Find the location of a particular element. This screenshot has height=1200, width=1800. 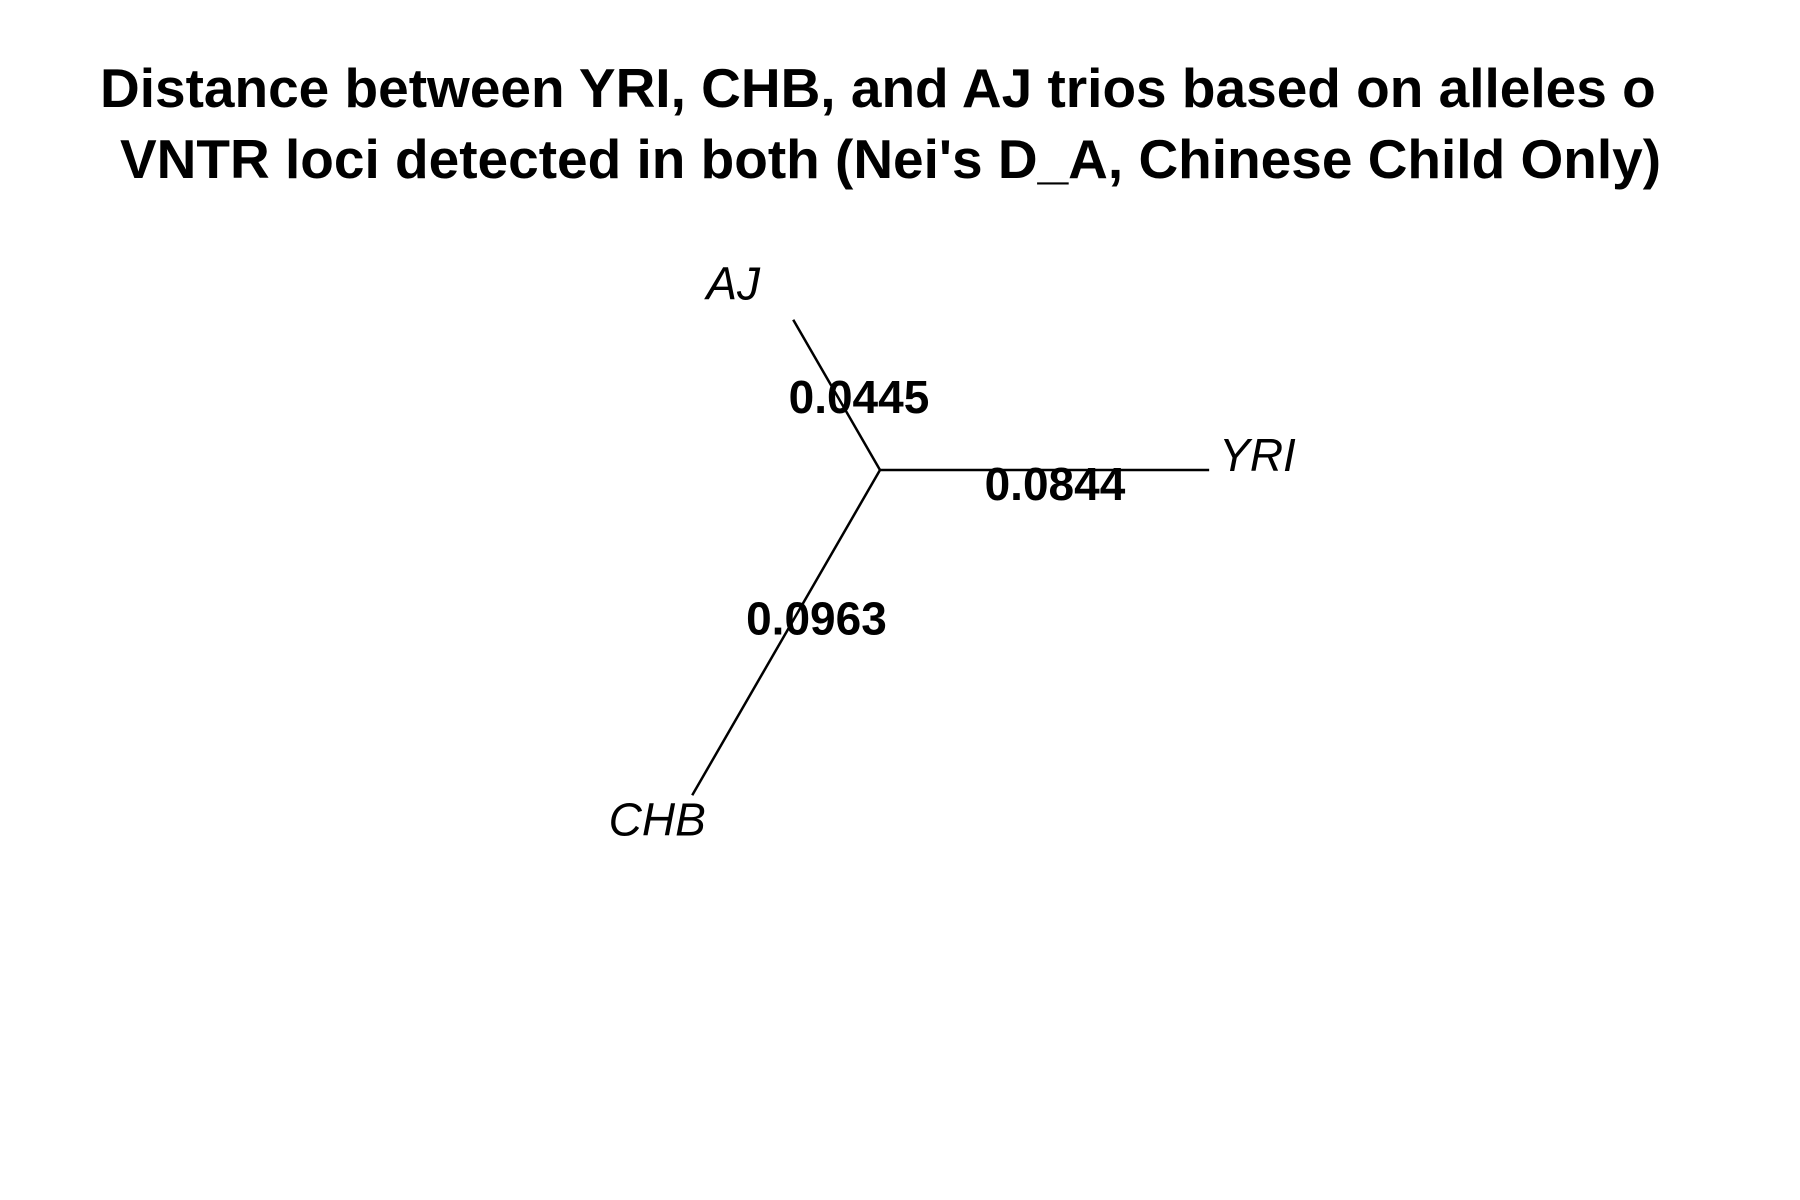

tip-label-chb: CHB is located at coordinates (657, 819).